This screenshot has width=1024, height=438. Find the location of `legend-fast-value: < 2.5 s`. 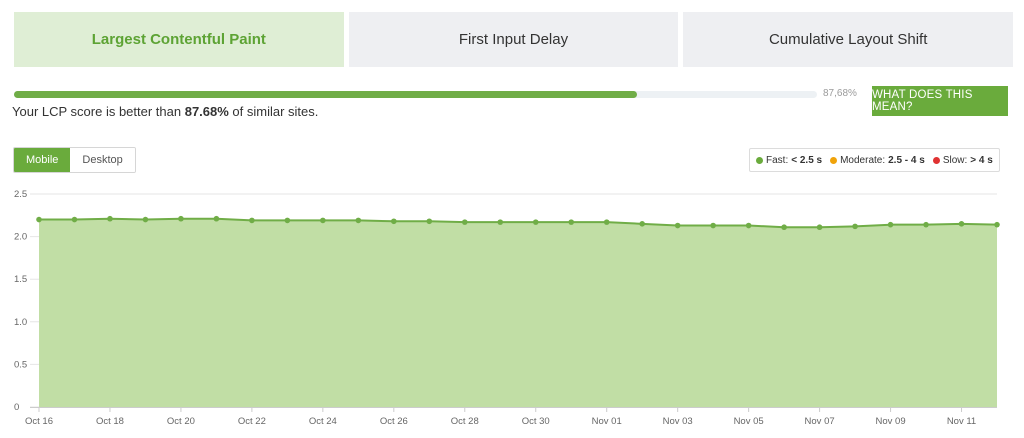

legend-fast-value: < 2.5 s is located at coordinates (807, 160).